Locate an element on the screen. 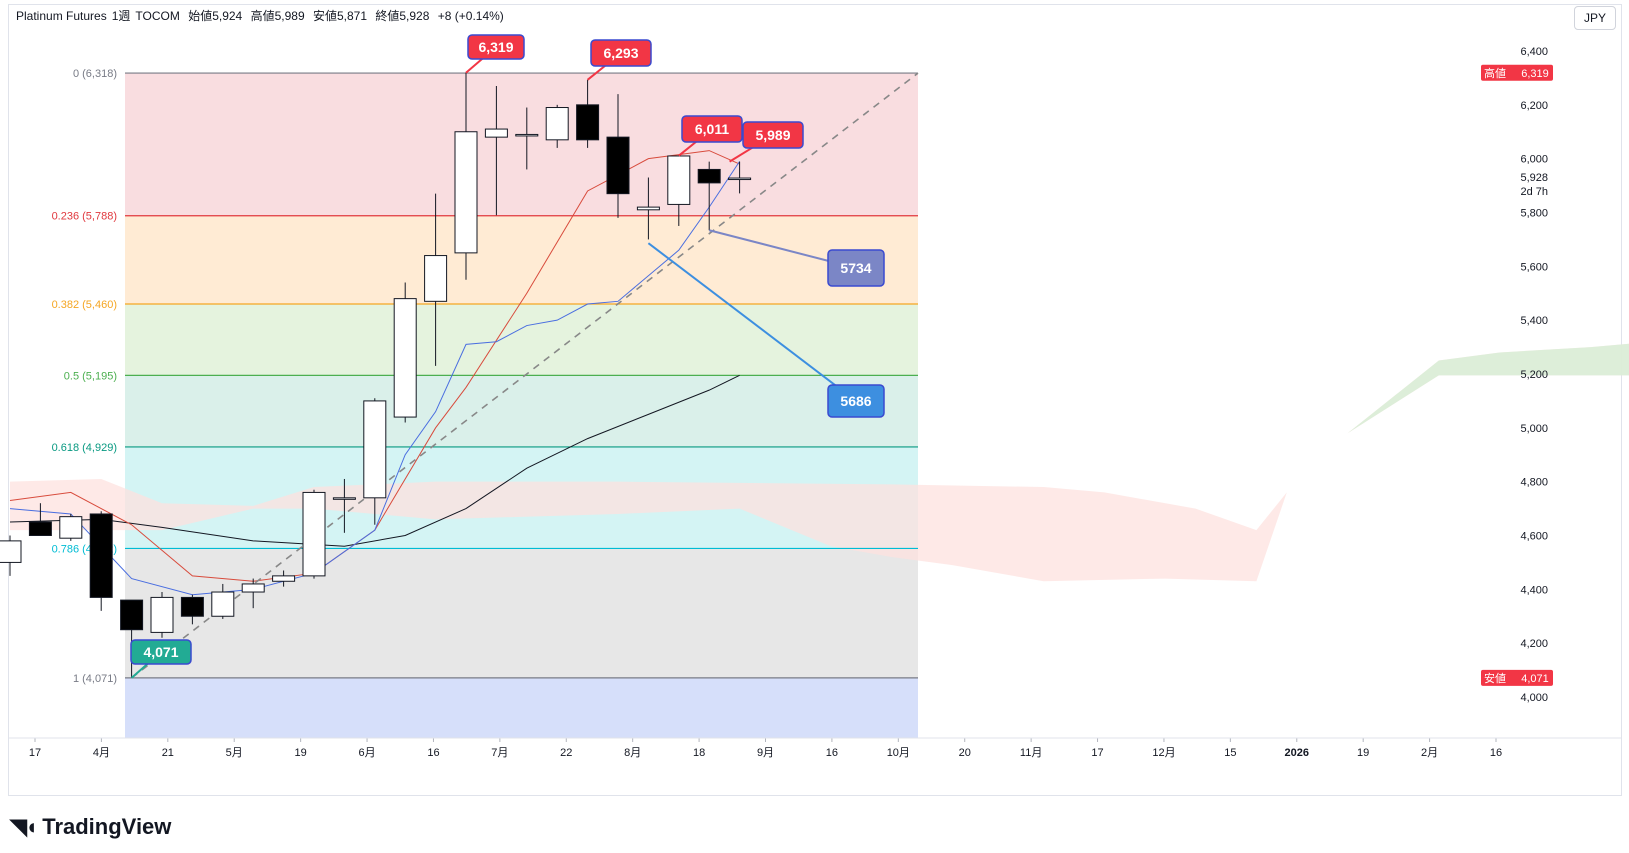 The height and width of the screenshot is (853, 1629). low-marker-badge is located at coordinates (1517, 677).